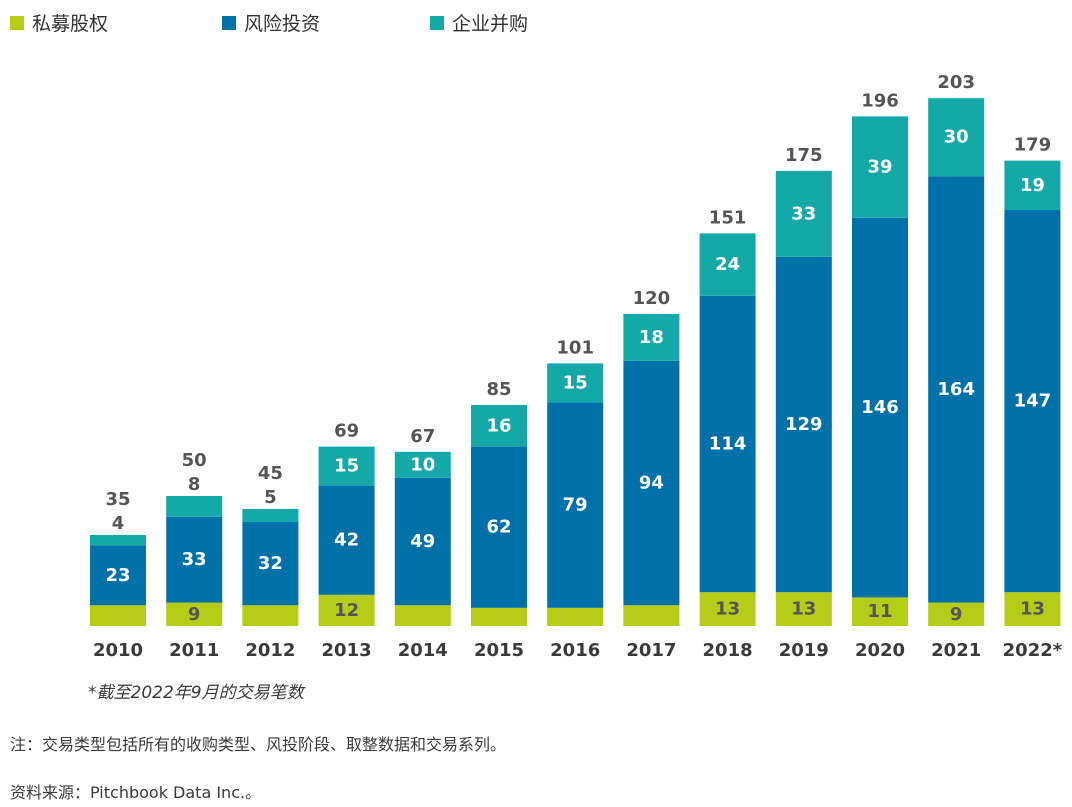 The image size is (1072, 807). I want to click on legend-item-mna: 企业并购, so click(479, 22).